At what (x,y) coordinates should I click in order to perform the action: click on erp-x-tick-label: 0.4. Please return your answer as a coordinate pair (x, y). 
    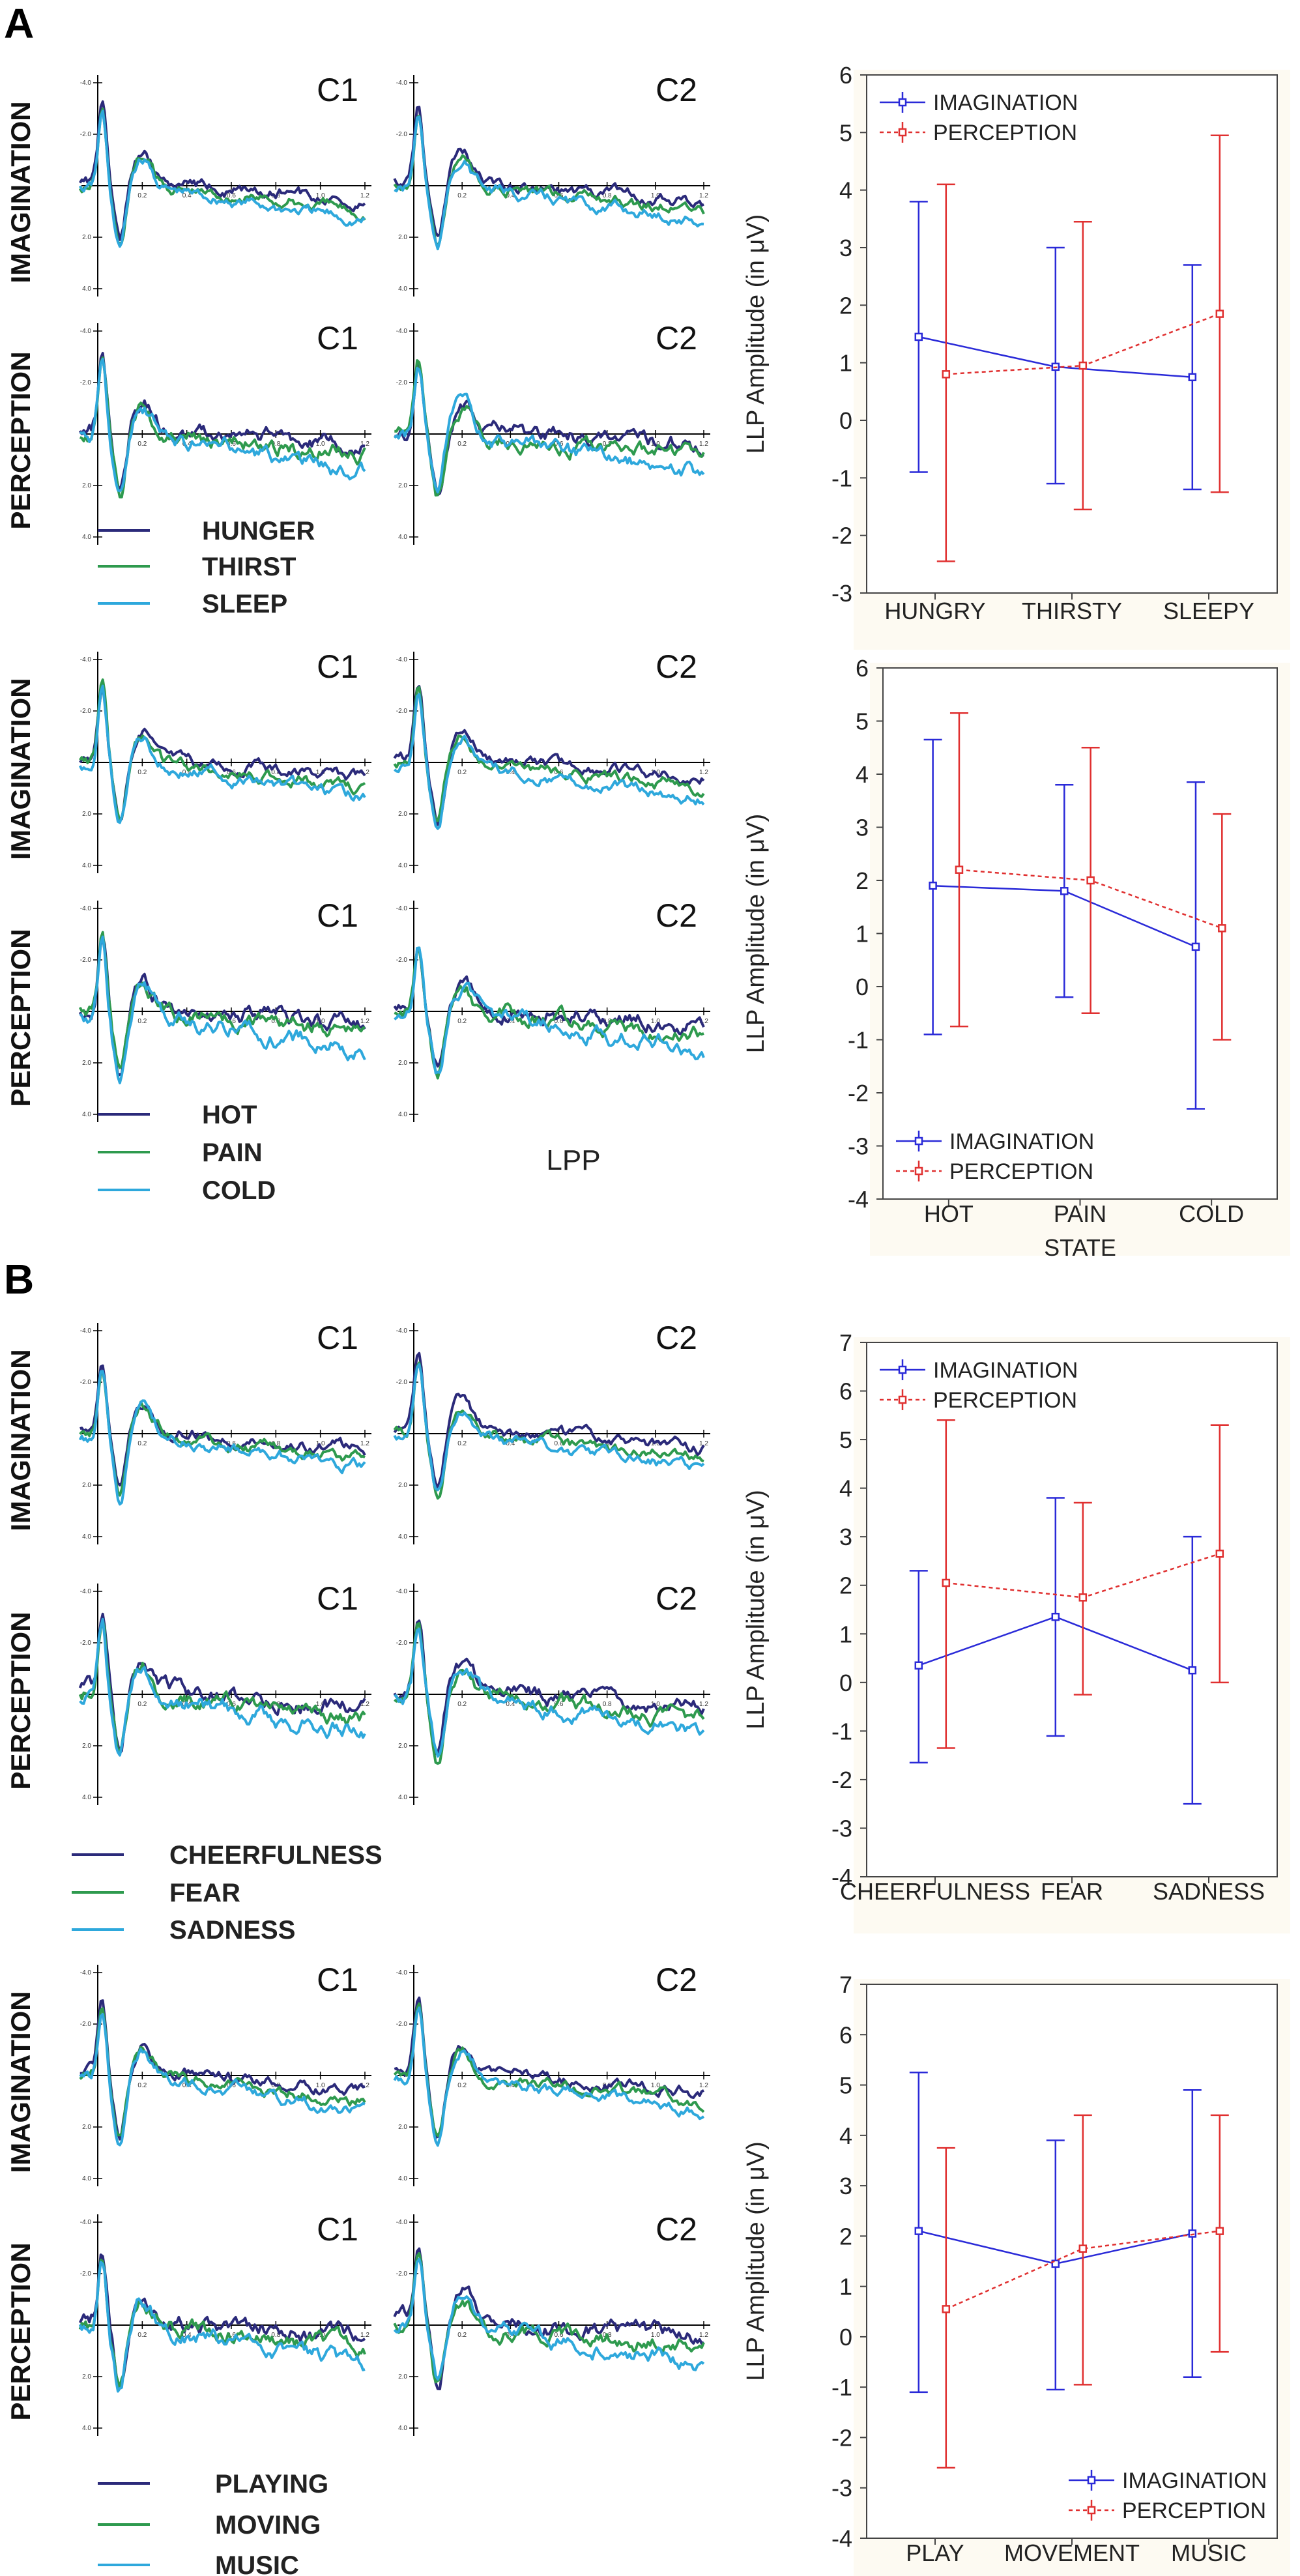
    Looking at the image, I should click on (510, 772).